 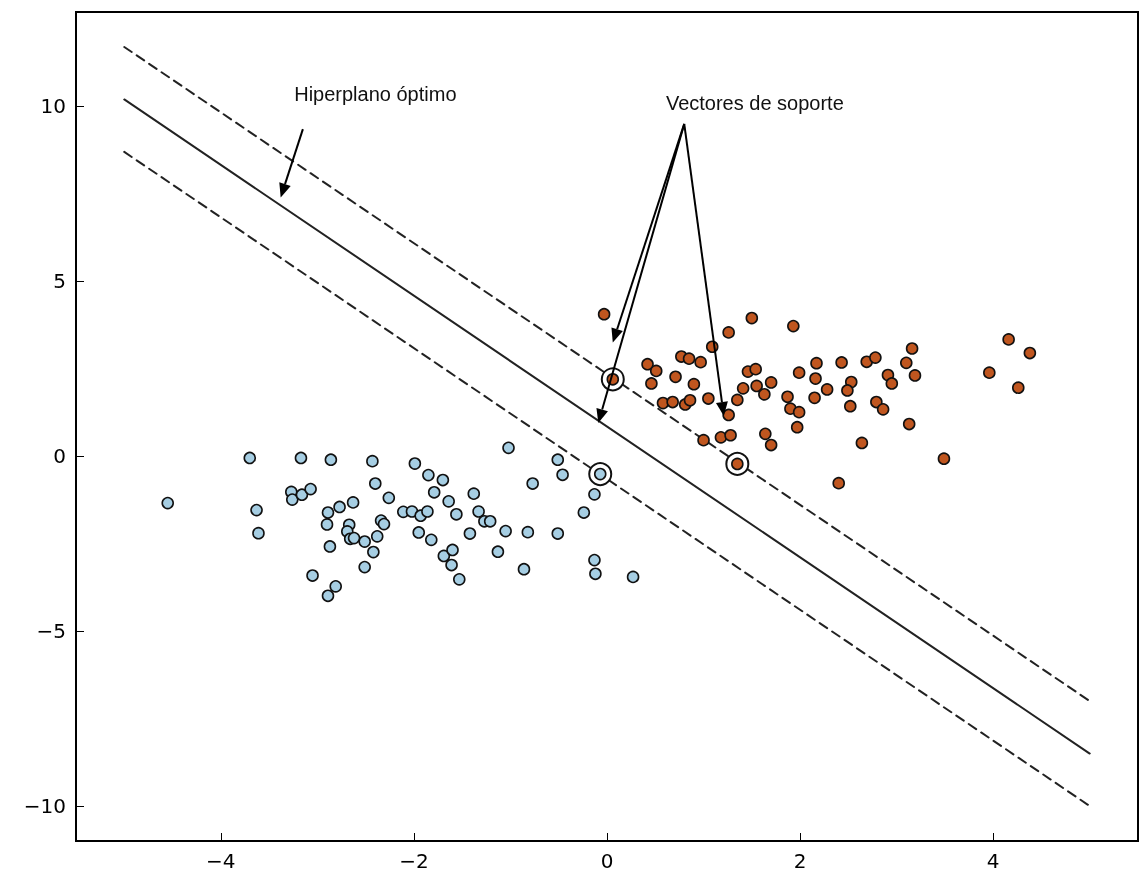 What do you see at coordinates (993, 861) in the screenshot?
I see `x-tick-label: 4` at bounding box center [993, 861].